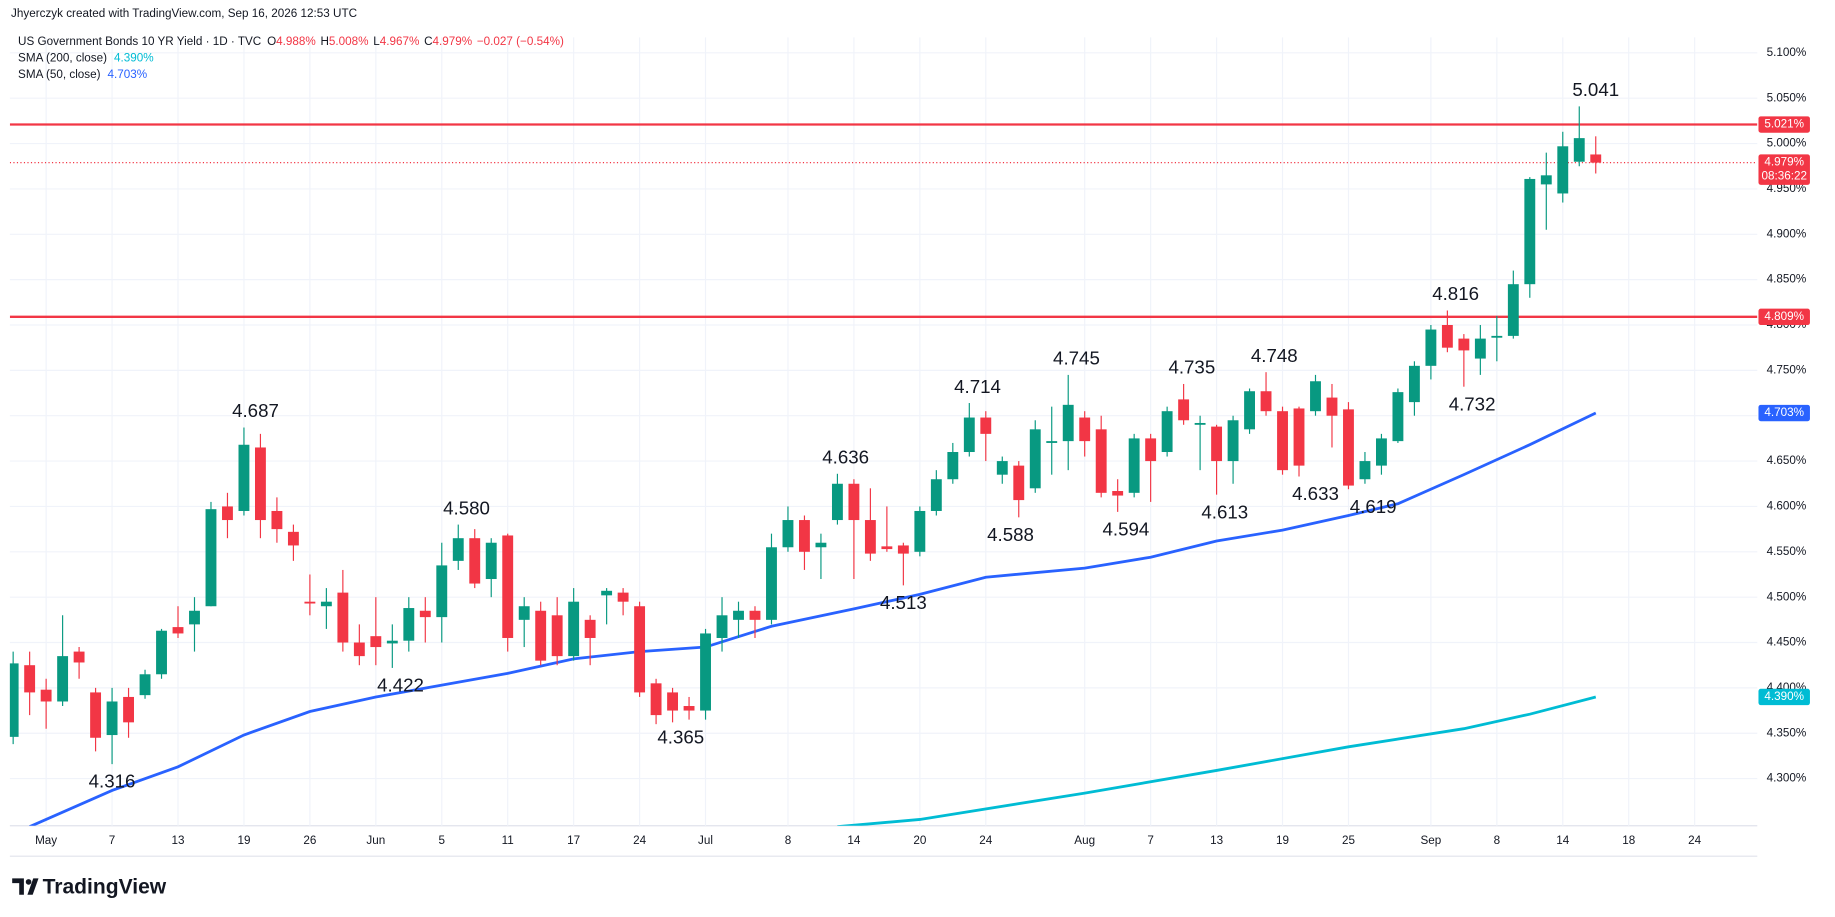  I want to click on y-tick-label: 4.750%, so click(1787, 369).